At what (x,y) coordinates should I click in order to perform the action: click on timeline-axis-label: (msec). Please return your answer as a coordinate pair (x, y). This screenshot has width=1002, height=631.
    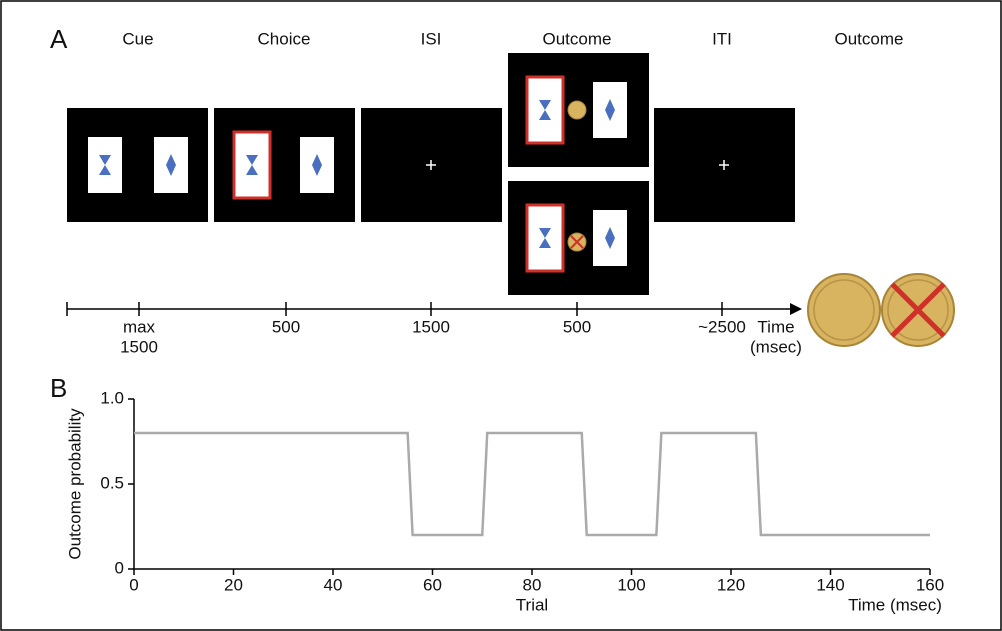
    Looking at the image, I should click on (776, 346).